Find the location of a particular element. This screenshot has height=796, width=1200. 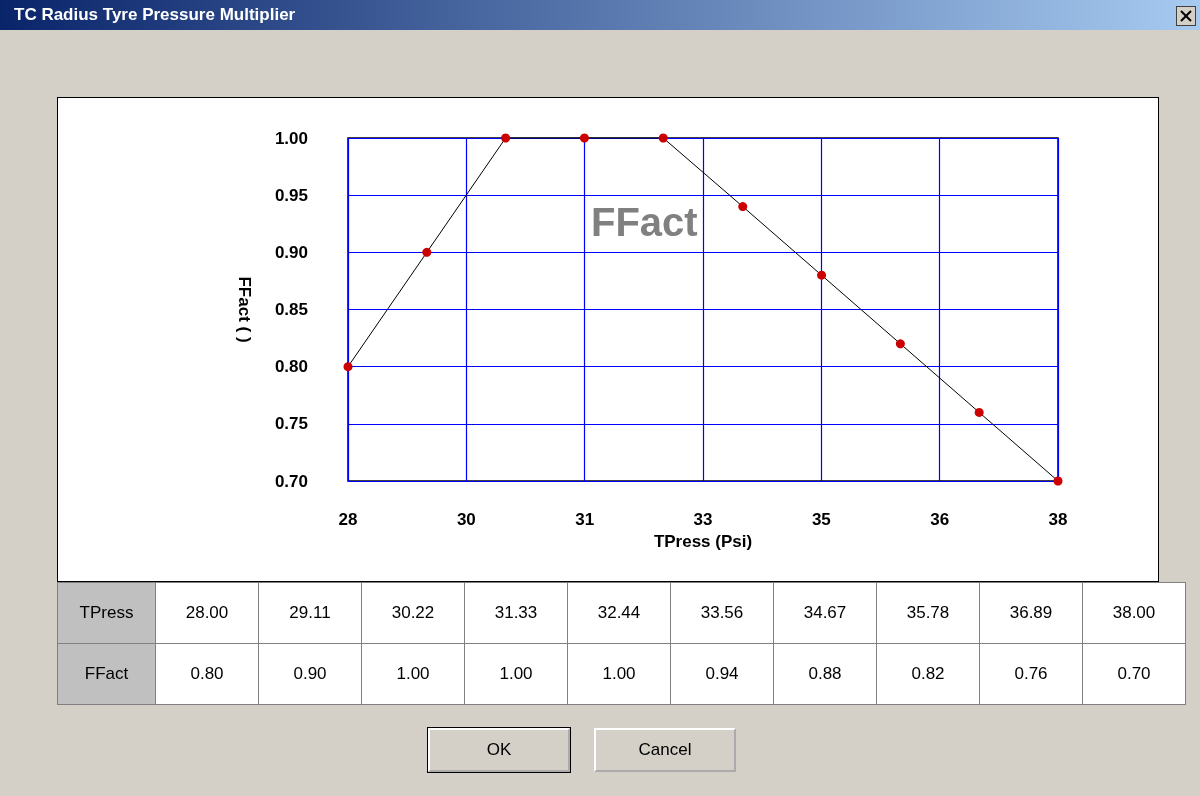

text: 36.89 is located at coordinates (1031, 613).